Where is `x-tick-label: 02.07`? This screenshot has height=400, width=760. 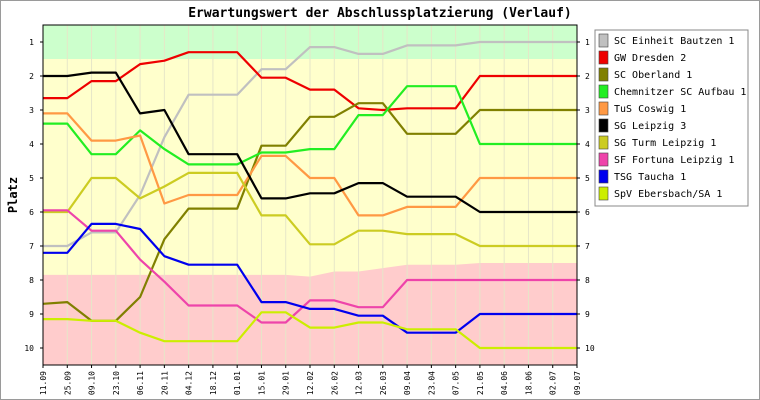 x-tick-label: 02.07 is located at coordinates (553, 383).